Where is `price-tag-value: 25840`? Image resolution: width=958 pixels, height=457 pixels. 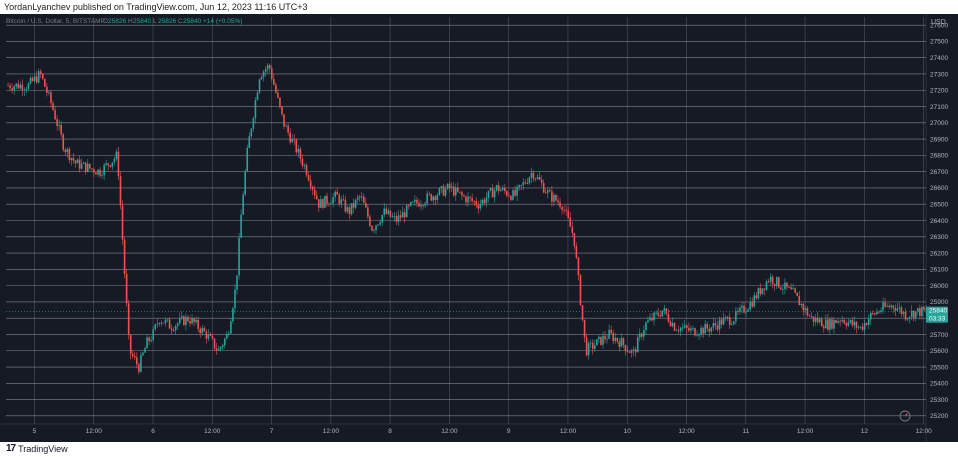
price-tag-value: 25840 is located at coordinates (938, 311).